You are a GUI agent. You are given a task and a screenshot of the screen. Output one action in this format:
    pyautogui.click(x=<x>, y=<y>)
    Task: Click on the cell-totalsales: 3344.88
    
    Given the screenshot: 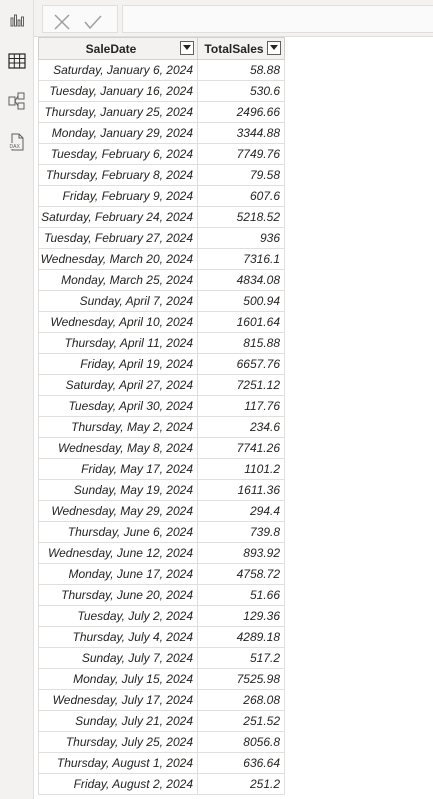 What is the action you would take?
    pyautogui.click(x=241, y=133)
    